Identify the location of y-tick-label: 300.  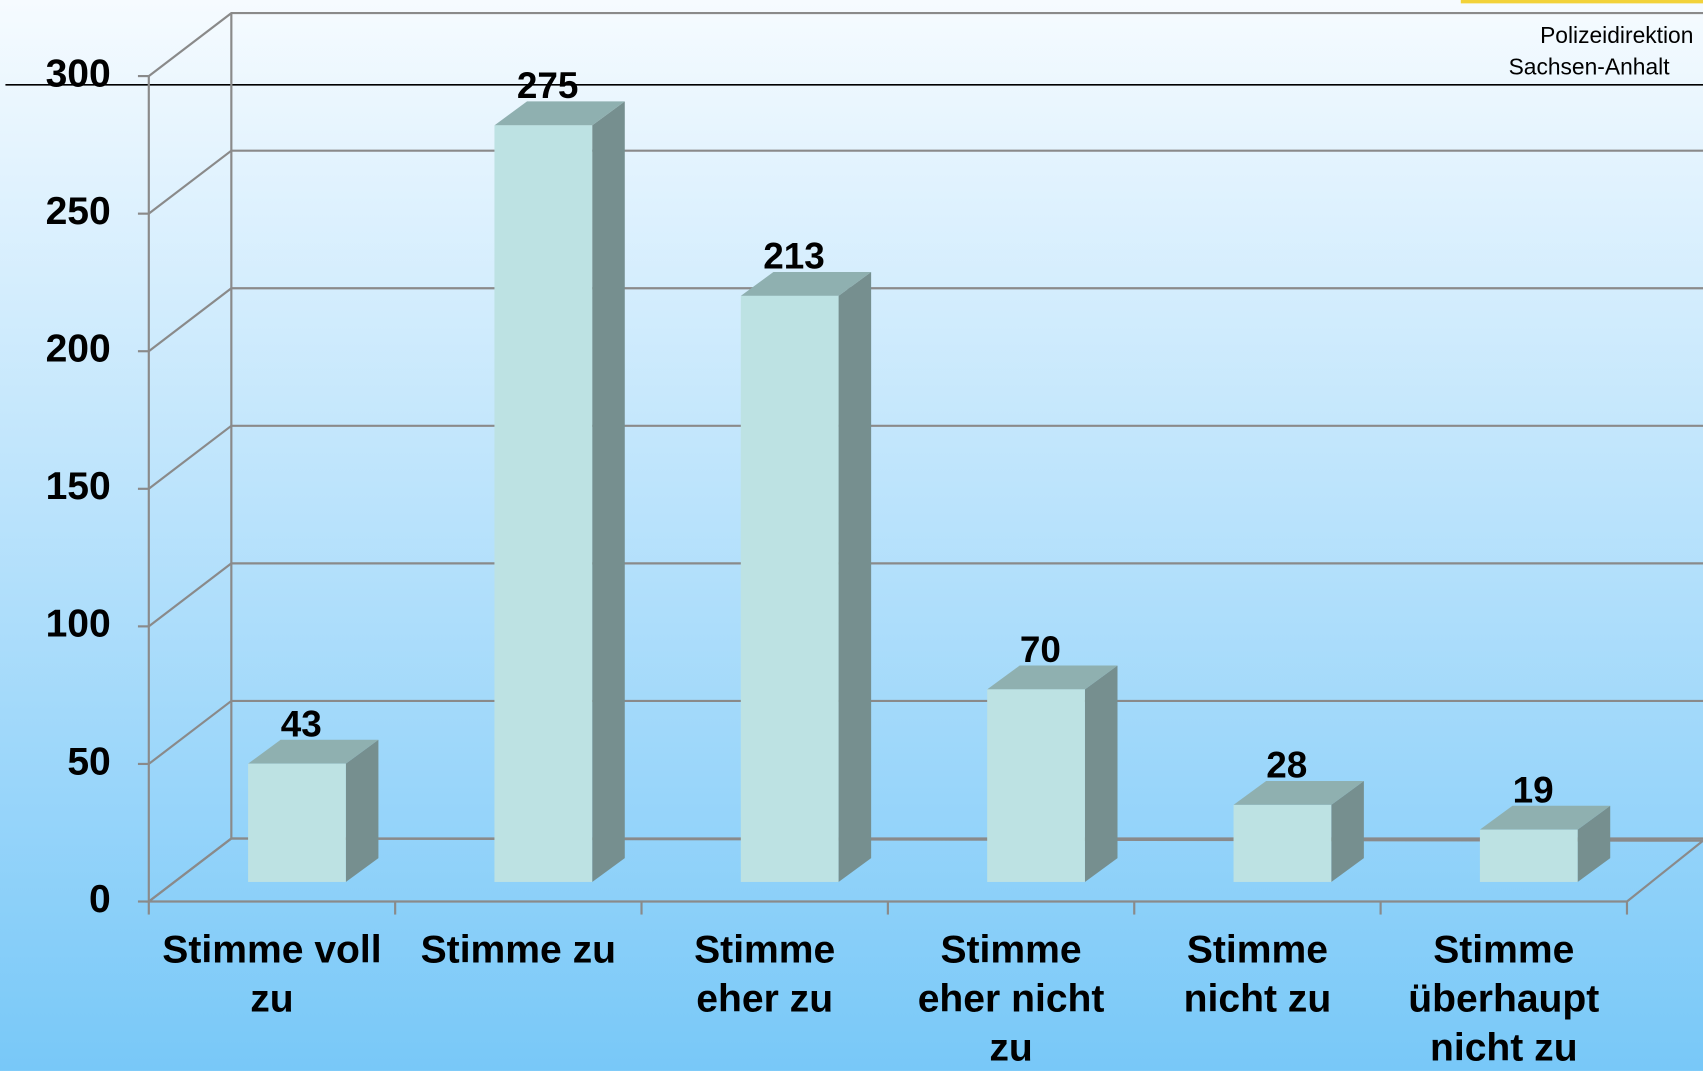
(78, 73).